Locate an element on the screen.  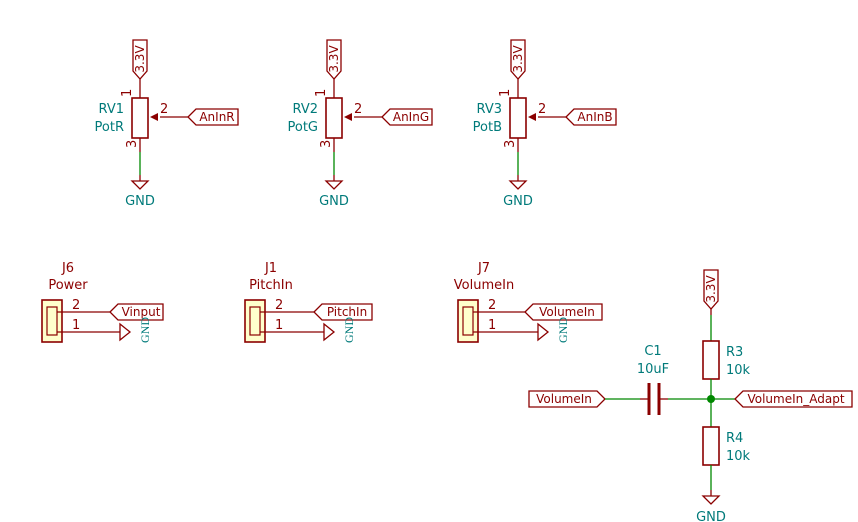
net-label-rv3: AnInB is located at coordinates (591, 117).